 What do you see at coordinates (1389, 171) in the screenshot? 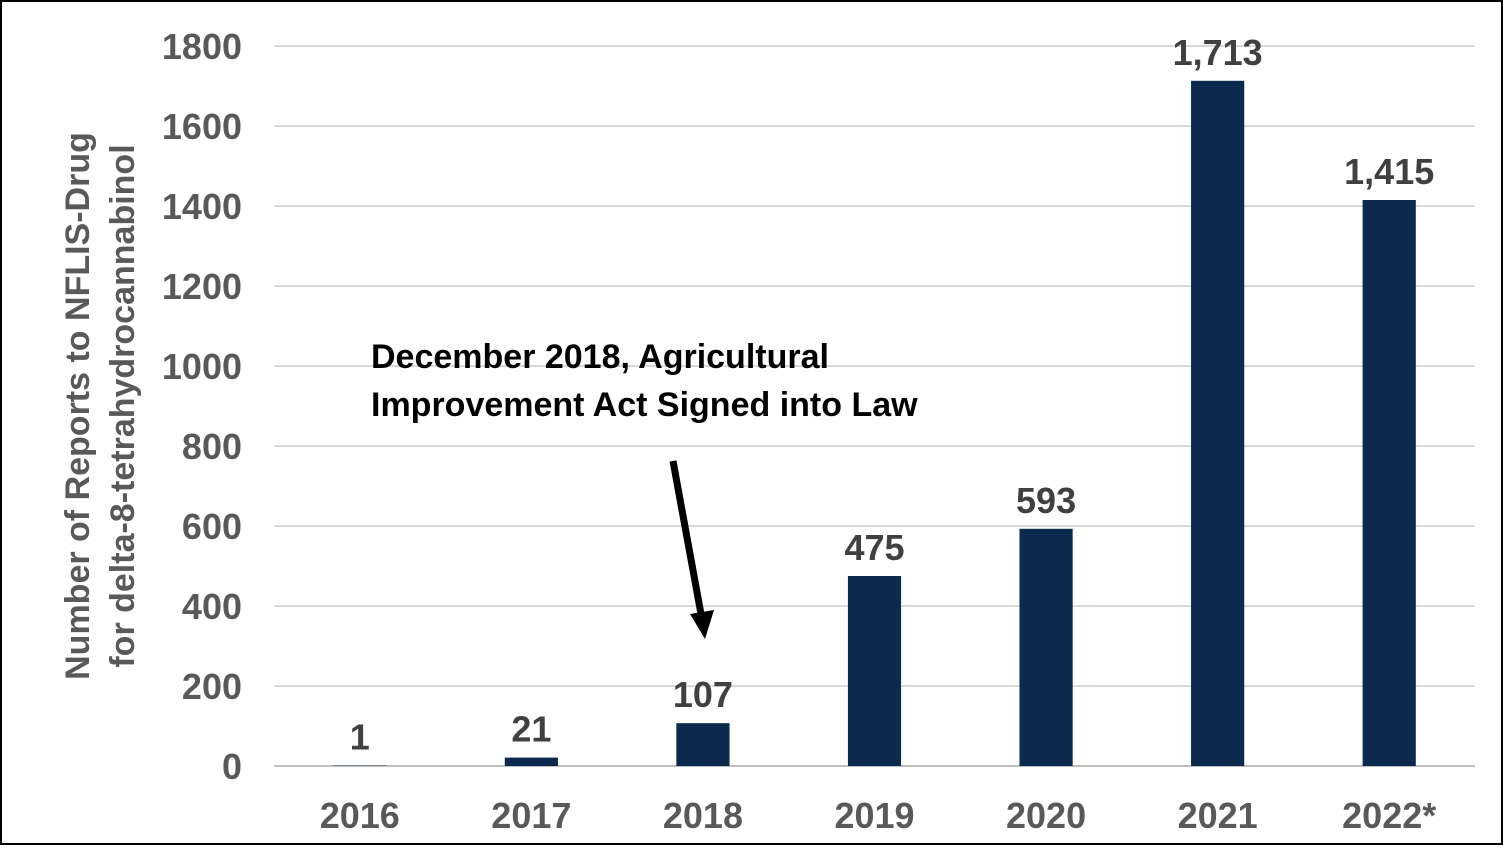
I see `data-label: 1,415` at bounding box center [1389, 171].